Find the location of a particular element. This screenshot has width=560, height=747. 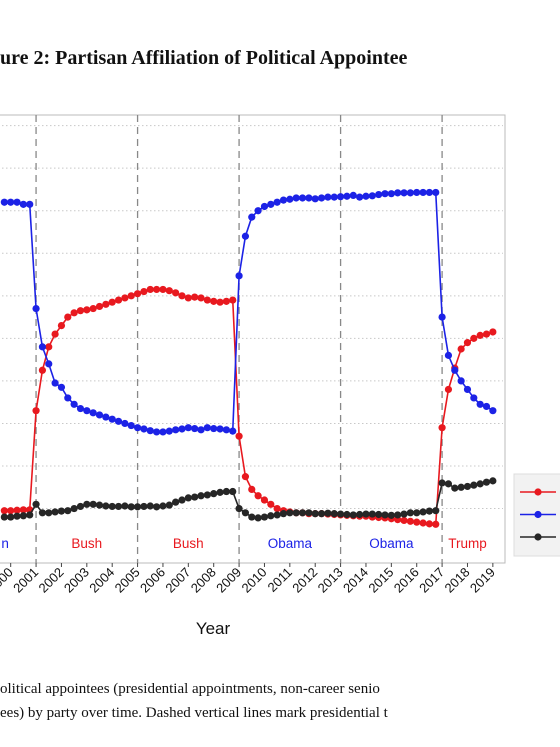

president-label: Obama is located at coordinates (391, 543).